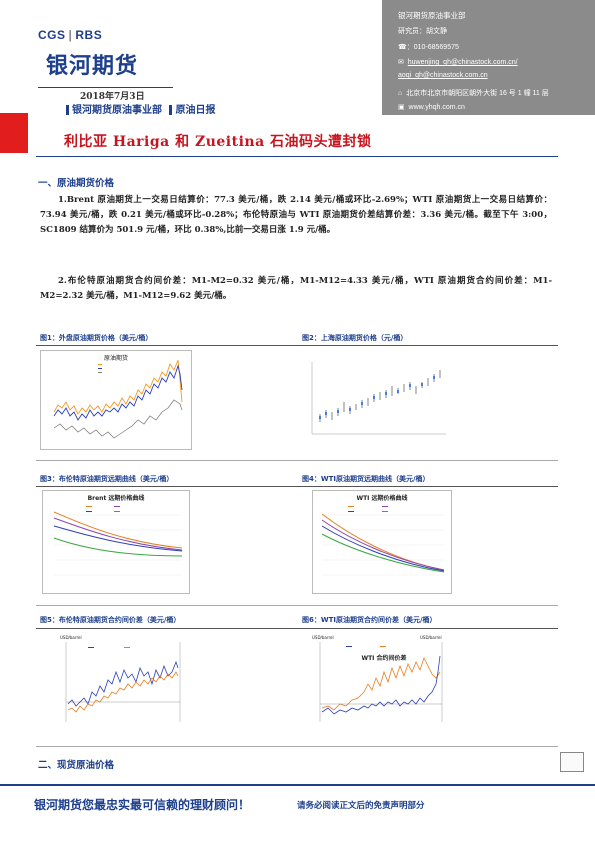 Image resolution: width=595 pixels, height=842 pixels. Describe the element at coordinates (431, 637) in the screenshot. I see `chart6-unit-right: USD/barrel` at that location.